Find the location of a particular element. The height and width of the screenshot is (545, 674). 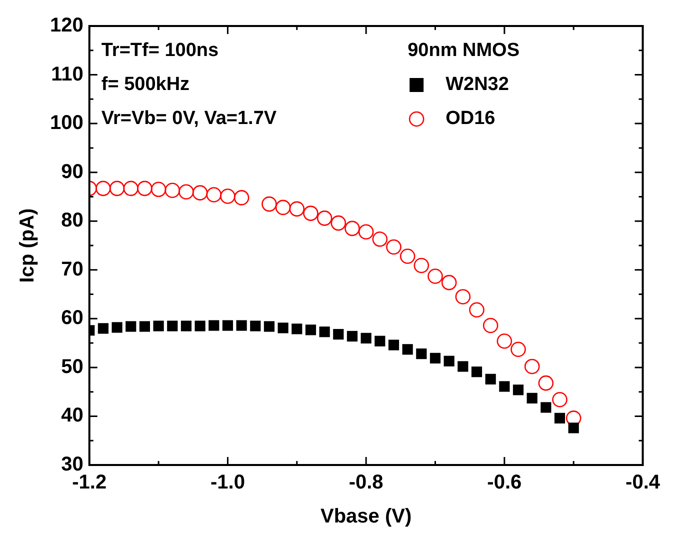

y-tick-label: 80 is located at coordinates (72, 221).